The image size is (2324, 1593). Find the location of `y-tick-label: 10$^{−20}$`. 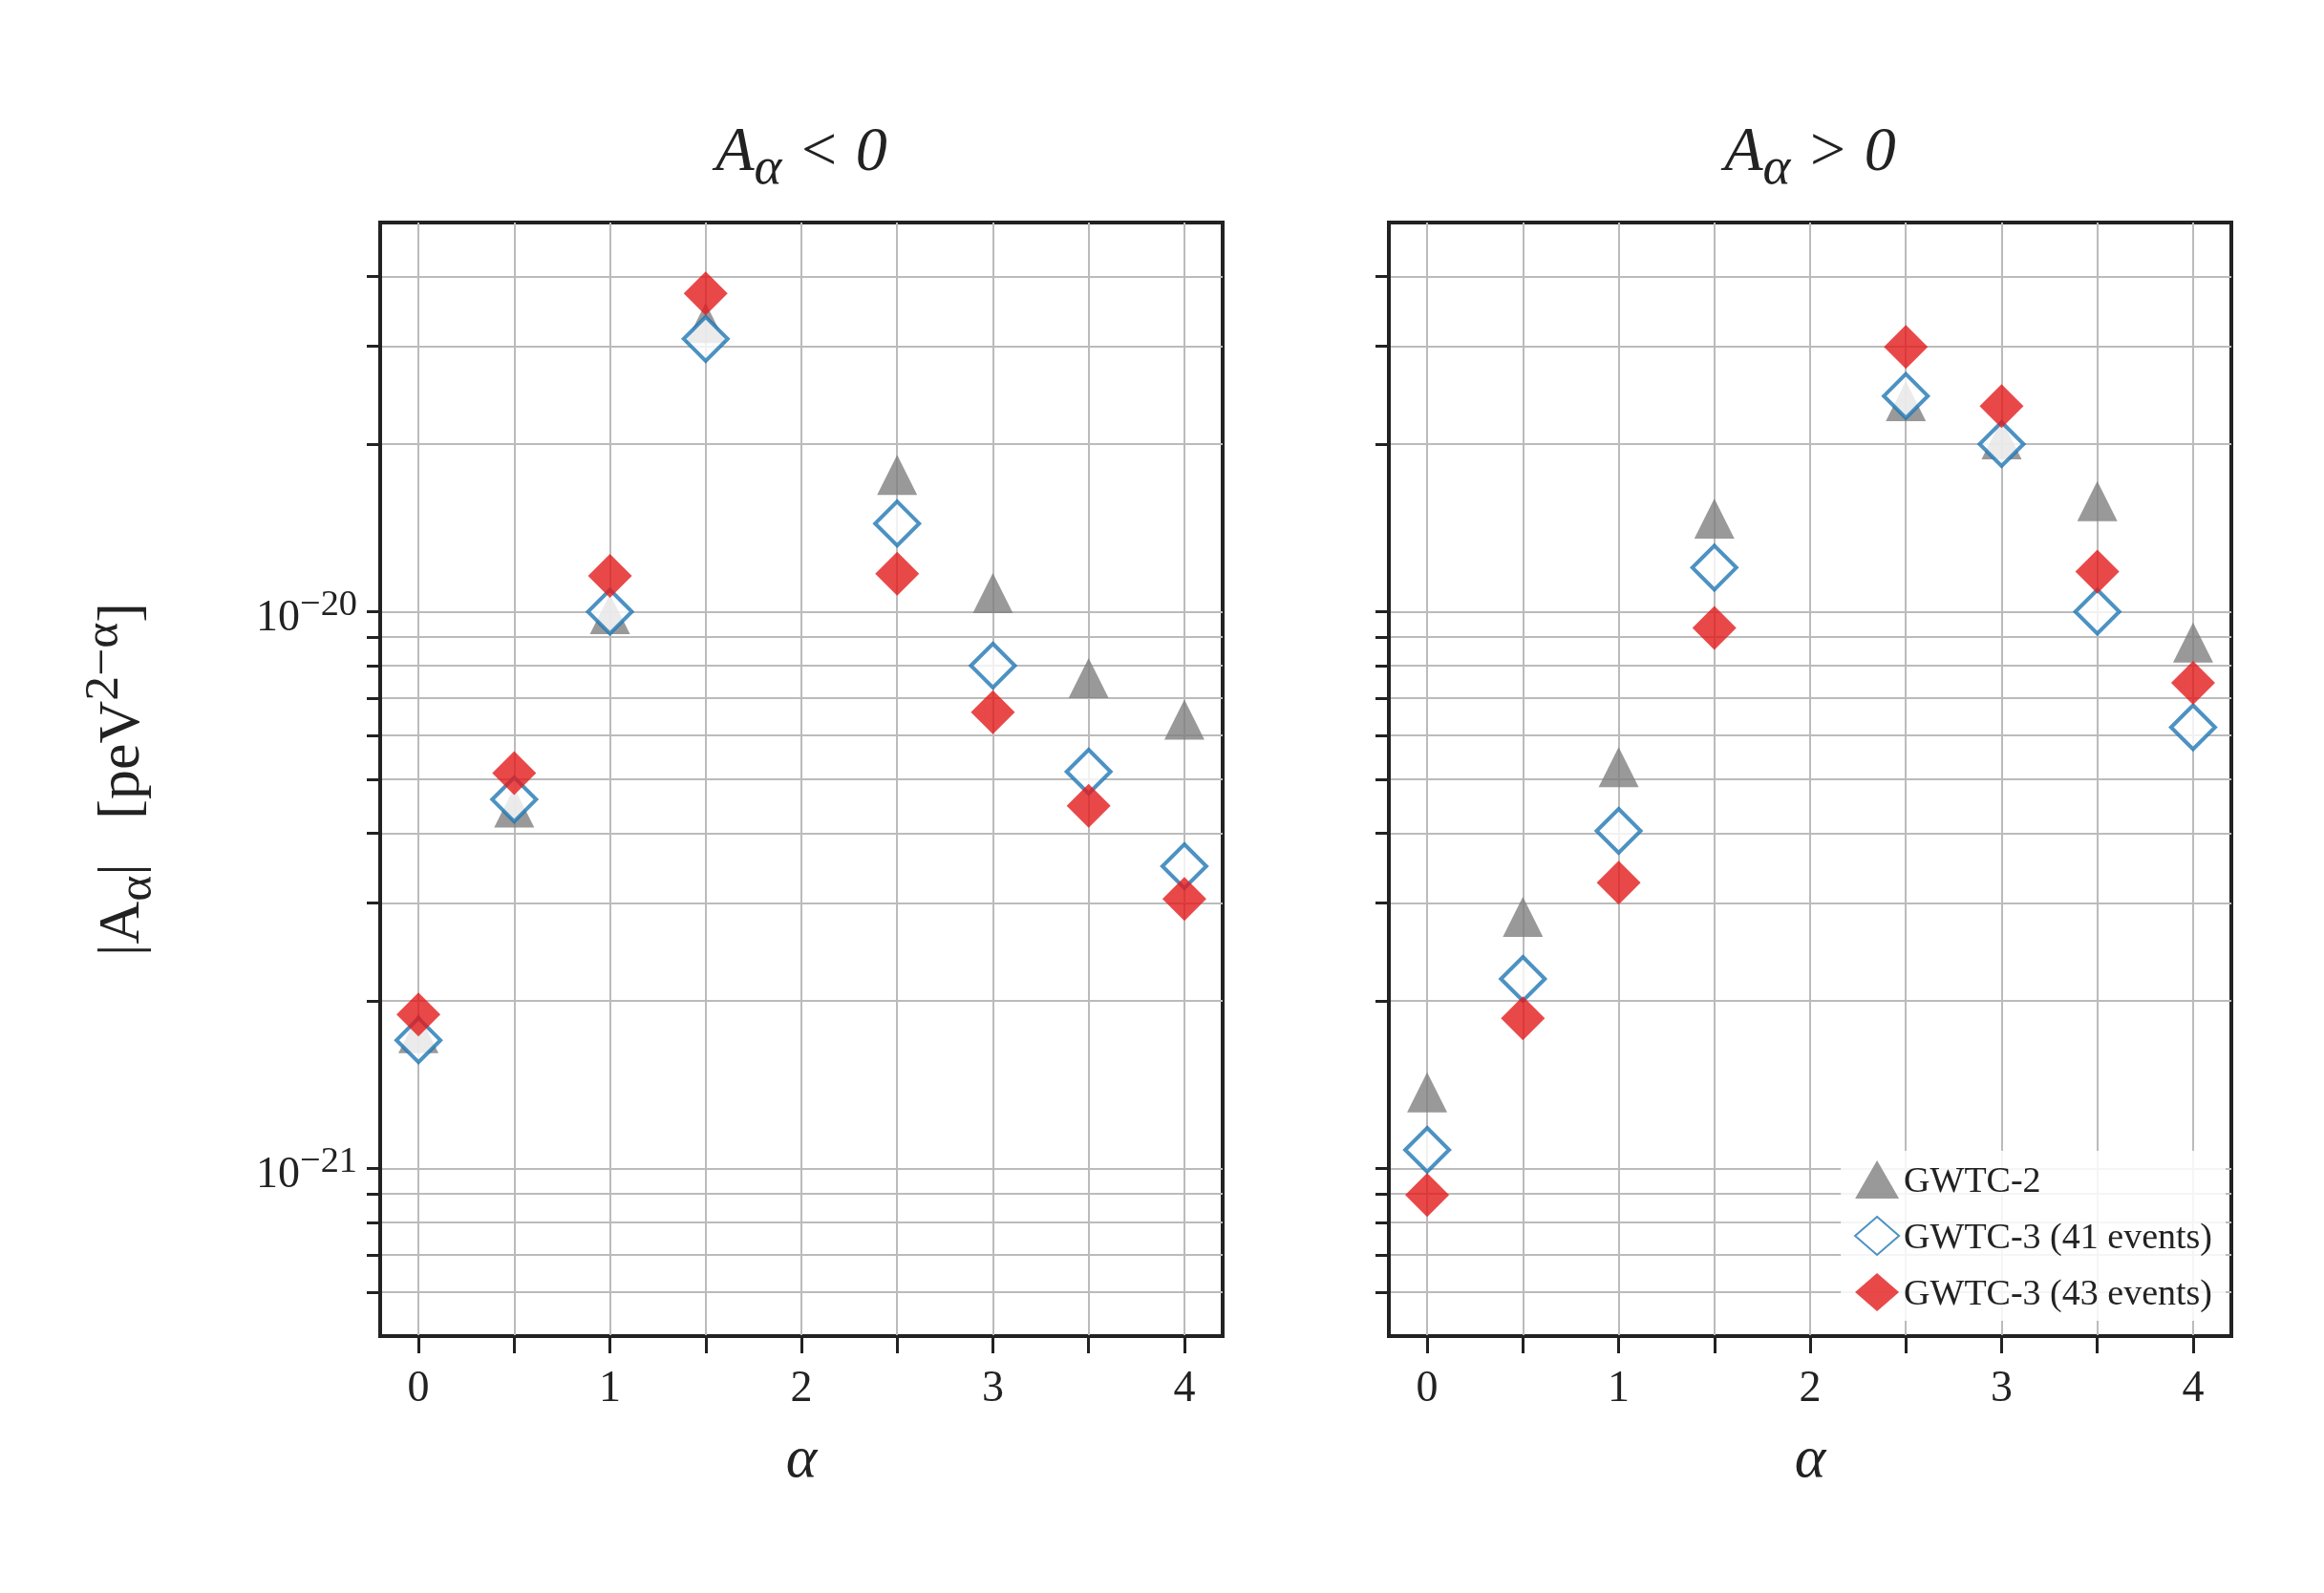

y-tick-label: 10$^{−20}$ is located at coordinates (306, 612).